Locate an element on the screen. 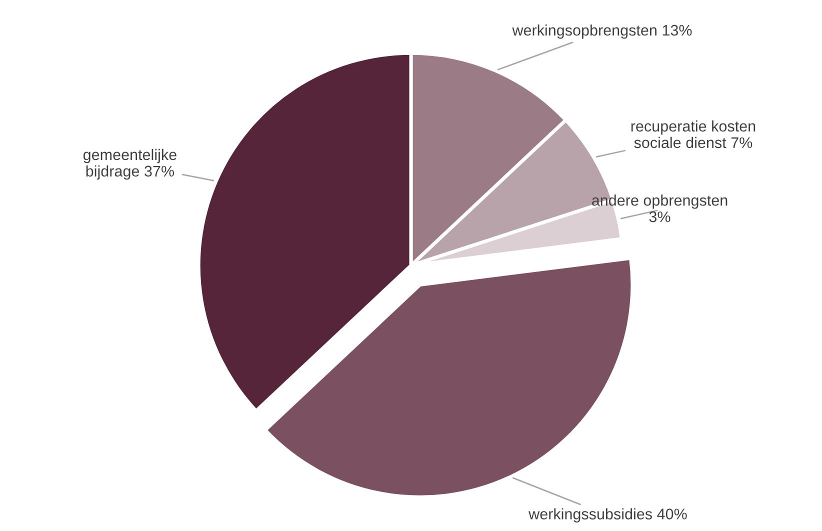 This screenshot has width=822, height=531. slice-label: recuperatie kosten sociale dienst 7% is located at coordinates (693, 134).